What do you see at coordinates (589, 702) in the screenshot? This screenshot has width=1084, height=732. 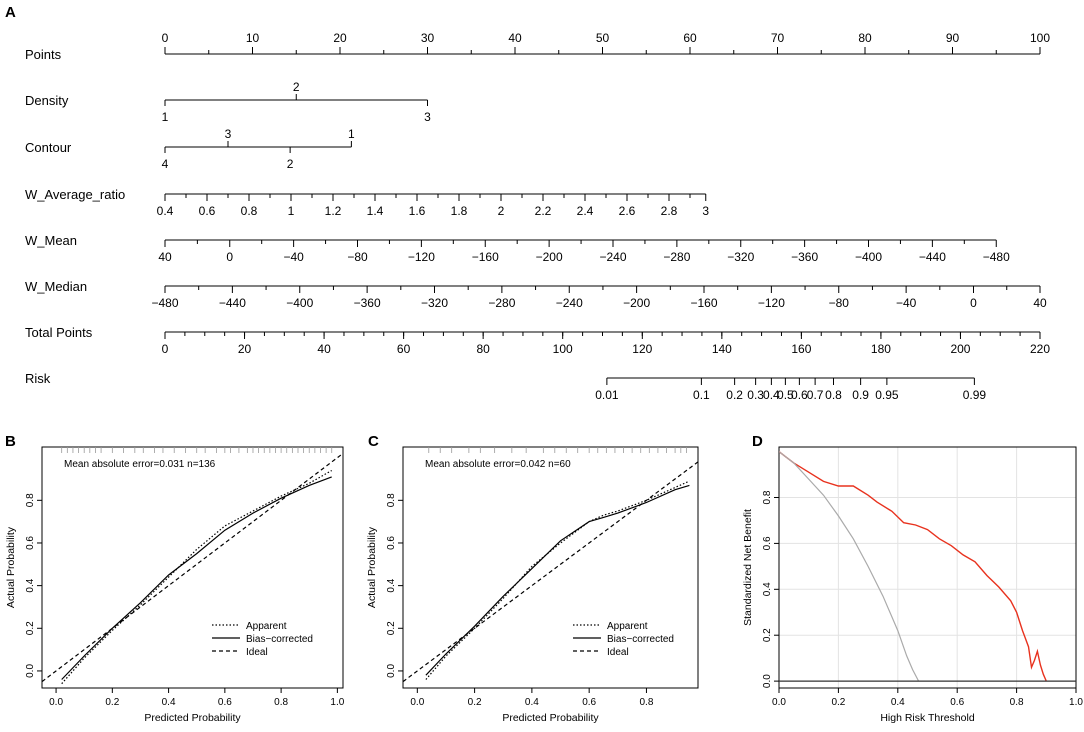 I see `x-tick-label-c: 0.6` at bounding box center [589, 702].